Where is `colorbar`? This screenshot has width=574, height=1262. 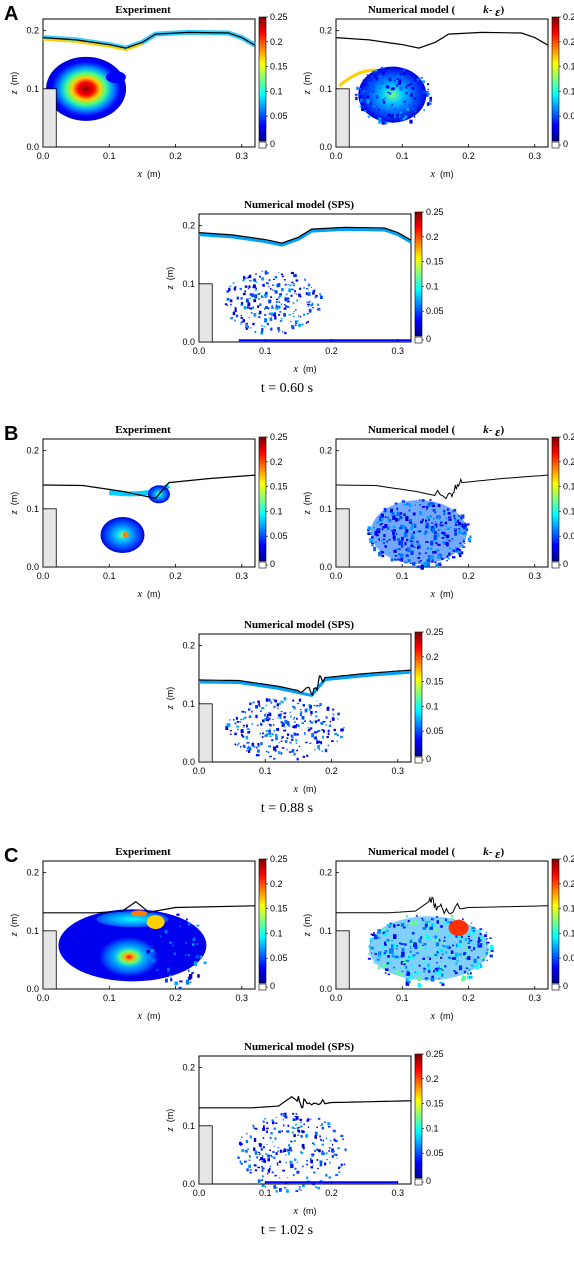 colorbar is located at coordinates (555, 499).